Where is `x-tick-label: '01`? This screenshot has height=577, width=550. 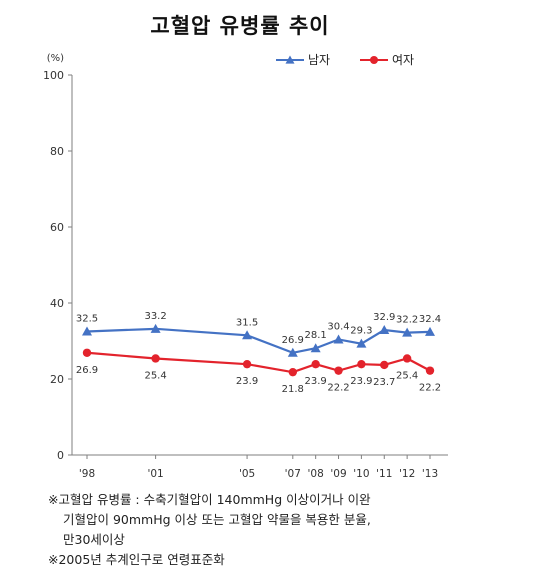 x-tick-label: '01 is located at coordinates (155, 474).